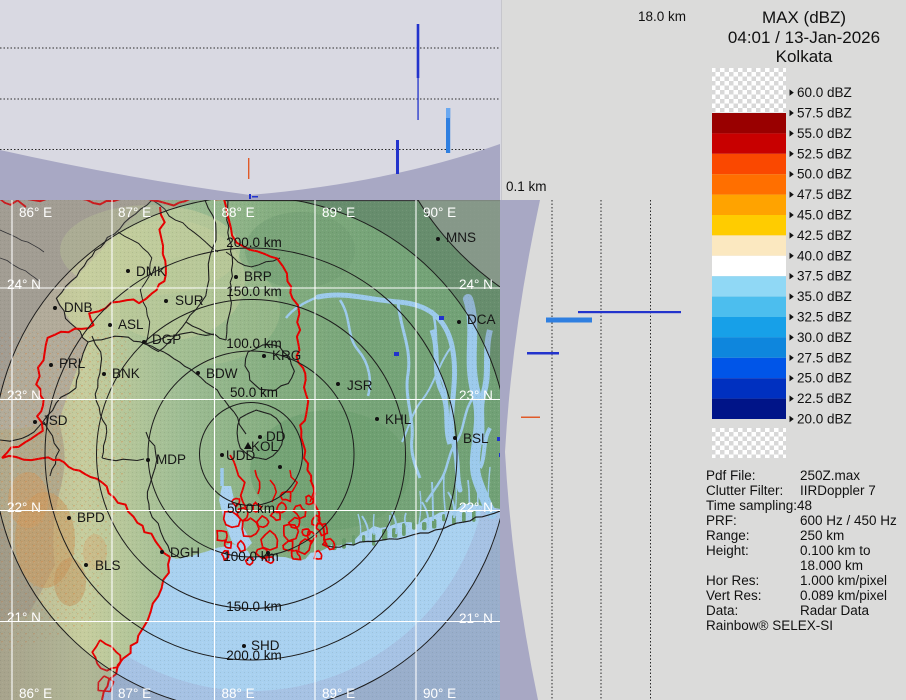 This screenshot has height=700, width=906. Describe the element at coordinates (189, 300) in the screenshot. I see `svg-text: SUR` at that location.